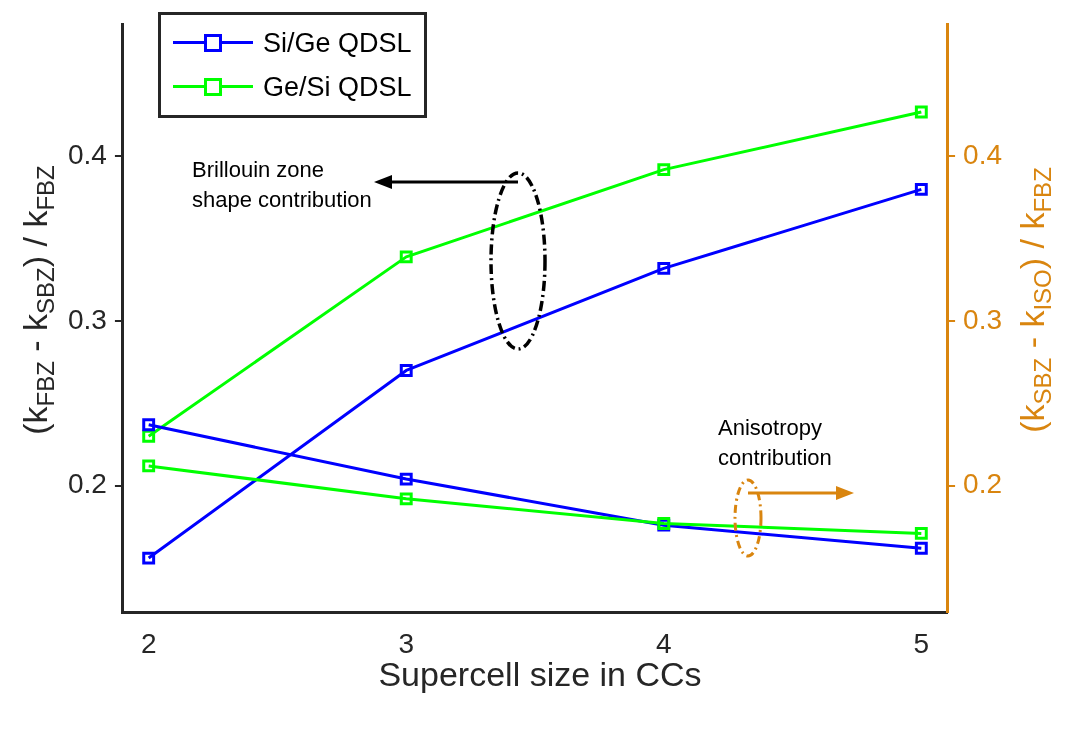 Image resolution: width=1070 pixels, height=730 pixels. I want to click on x-tick-label: 5, so click(921, 643).